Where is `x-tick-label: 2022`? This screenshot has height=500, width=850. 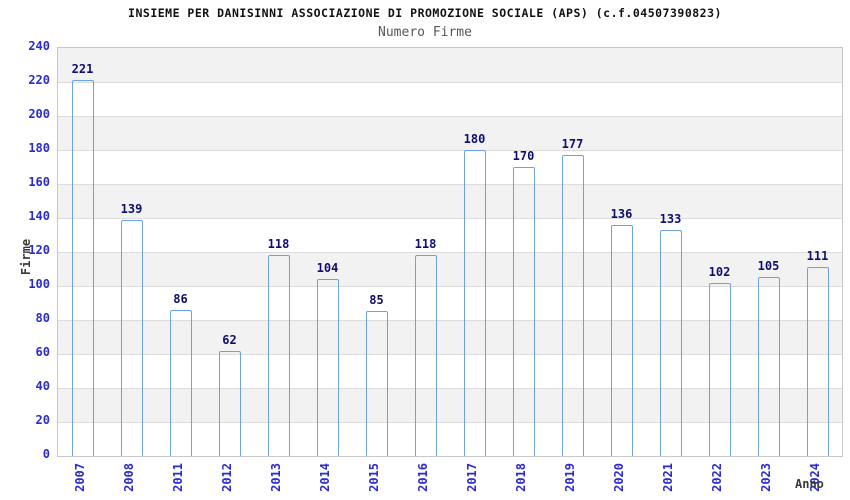 x-tick-label: 2022 is located at coordinates (717, 477).